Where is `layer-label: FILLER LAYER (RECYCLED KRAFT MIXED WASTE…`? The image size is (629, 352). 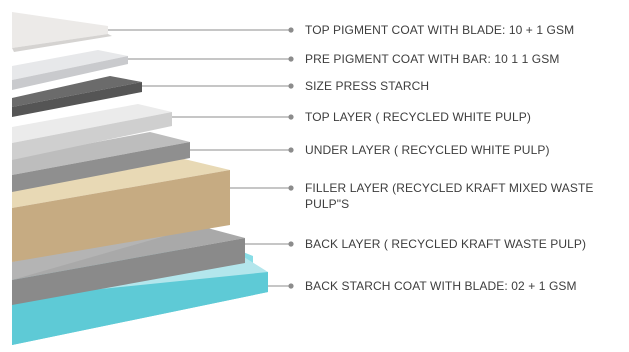
layer-label: FILLER LAYER (RECYCLED KRAFT MIXED WASTE… is located at coordinates (449, 196).